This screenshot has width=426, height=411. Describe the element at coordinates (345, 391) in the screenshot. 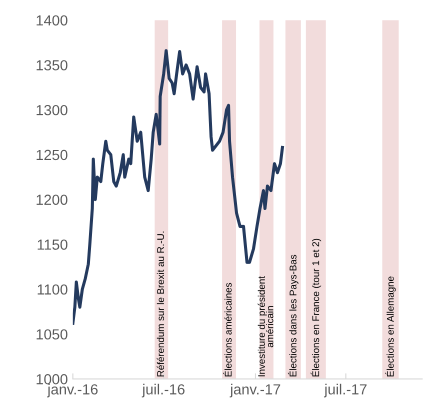

I see `x-tick-label: juil.-17` at that location.